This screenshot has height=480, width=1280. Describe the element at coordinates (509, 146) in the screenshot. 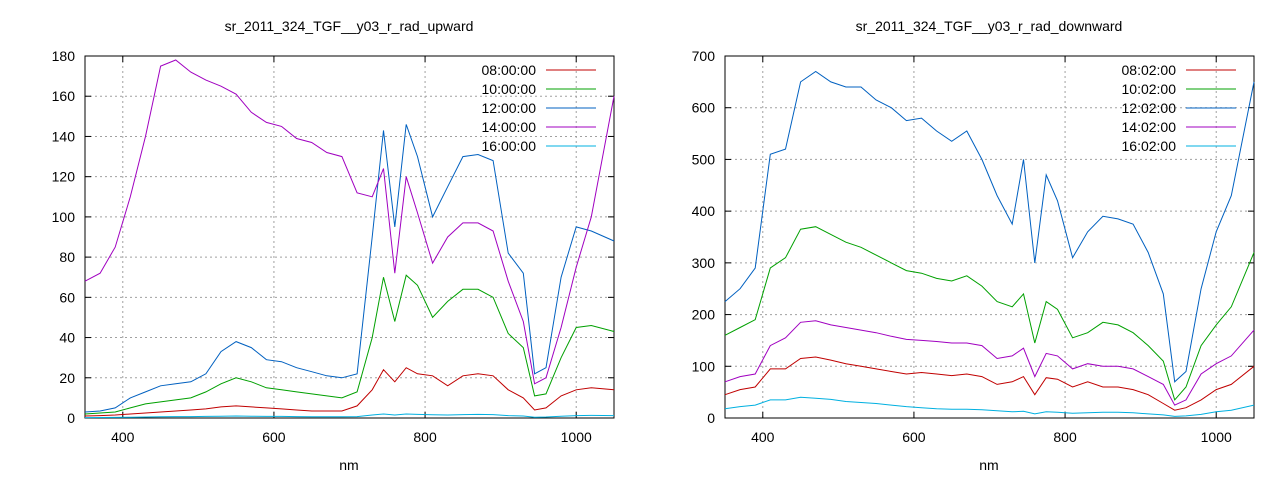

I see `legend-label: 16:00:00` at that location.